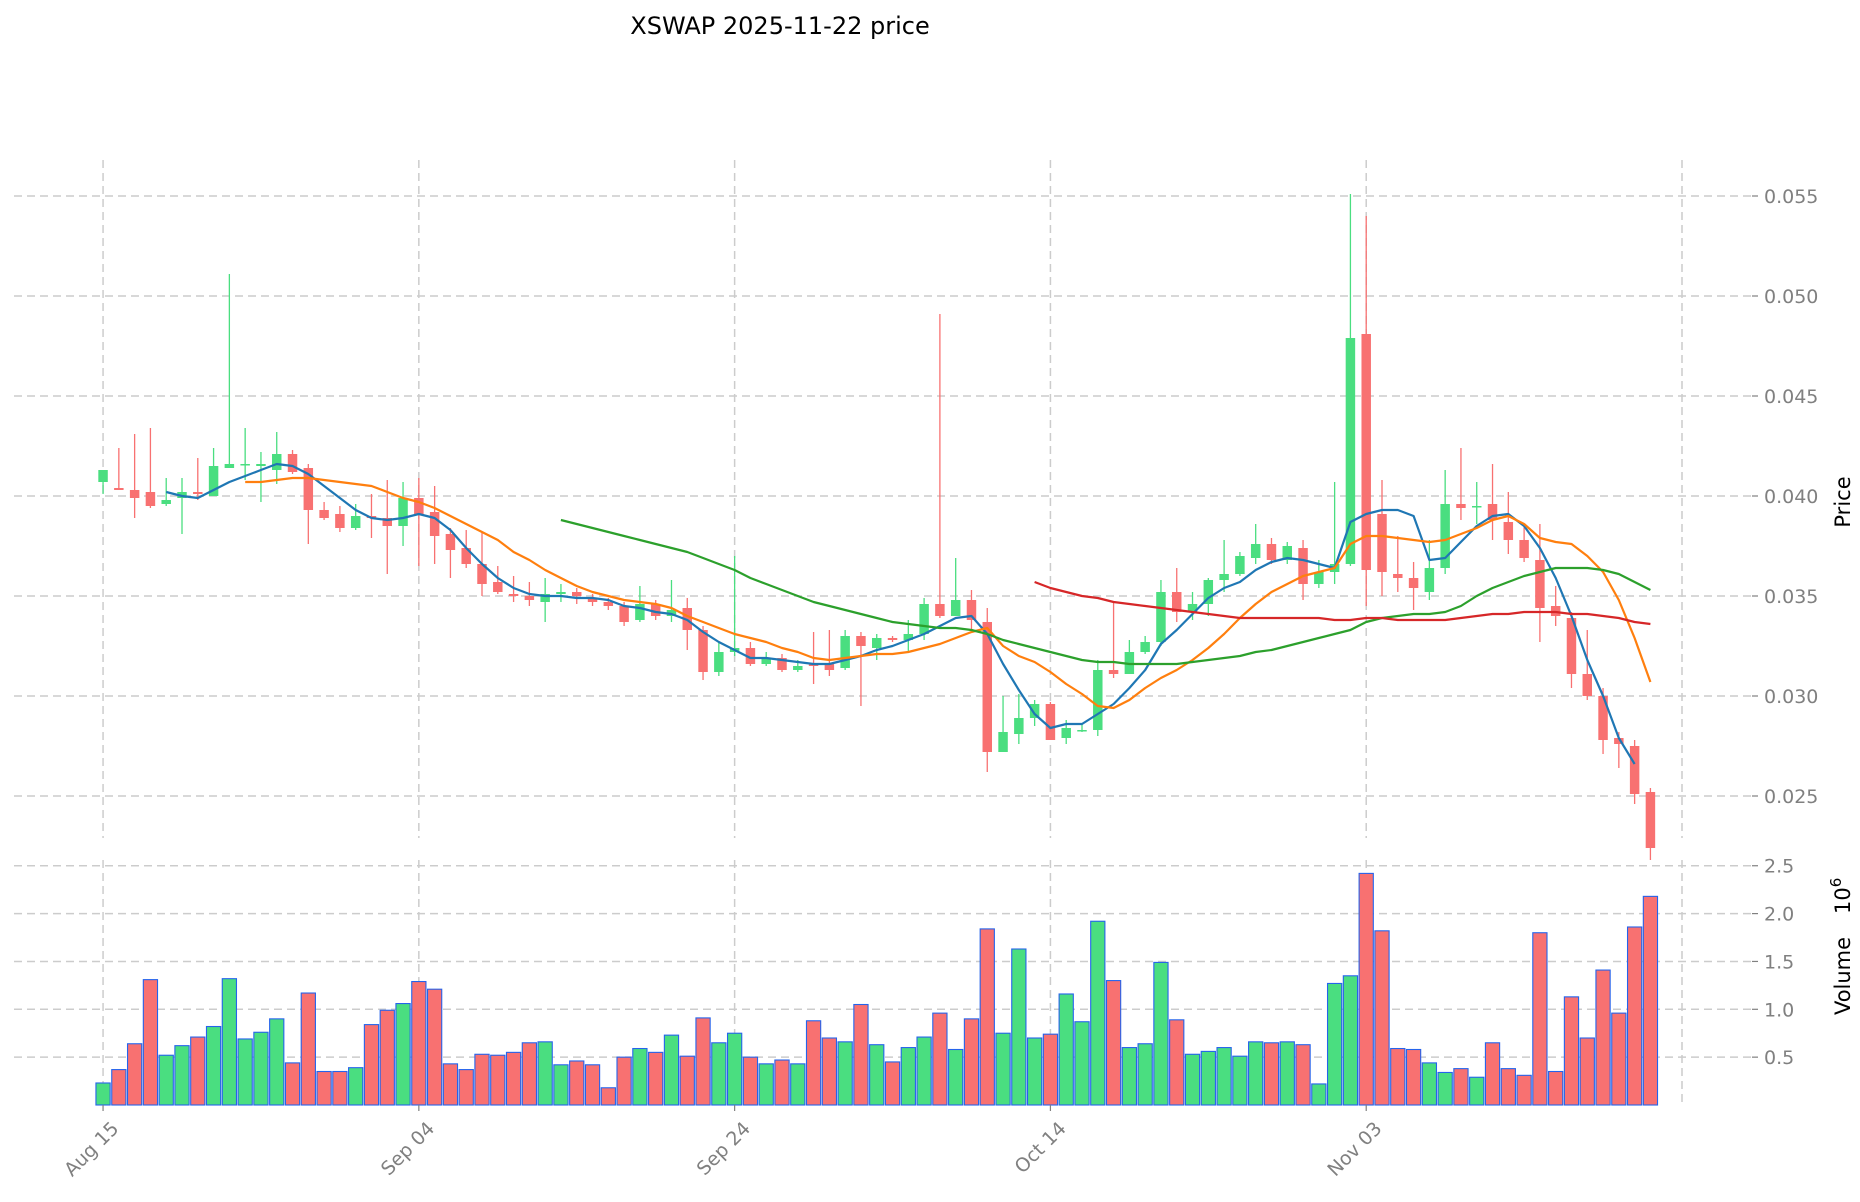 The height and width of the screenshot is (1202, 1860). What do you see at coordinates (1041, 1148) in the screenshot?
I see `x-tick-label: Oct 14` at bounding box center [1041, 1148].